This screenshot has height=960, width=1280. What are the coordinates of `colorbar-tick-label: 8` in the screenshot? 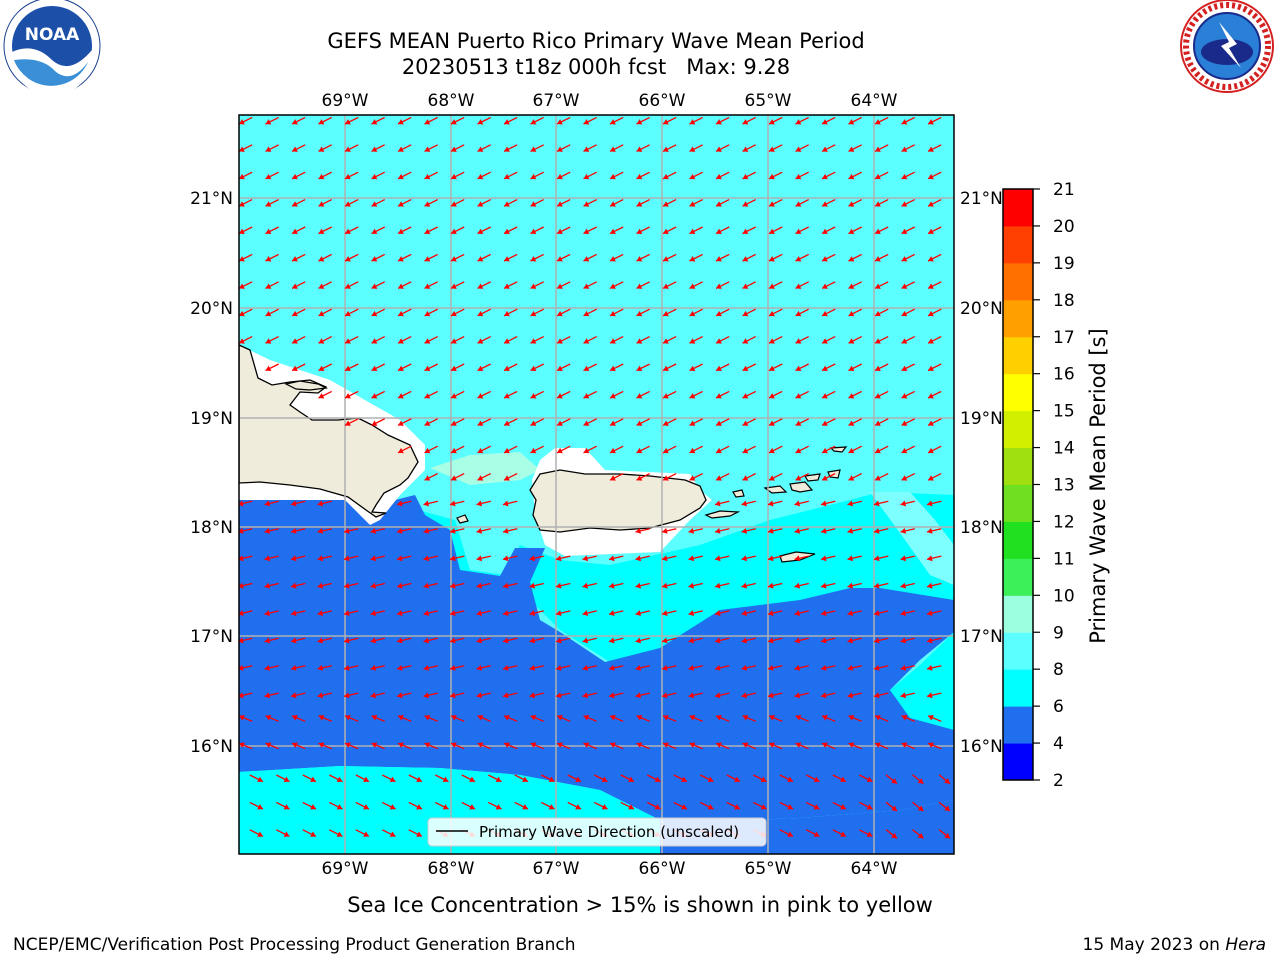 It's located at (1058, 670).